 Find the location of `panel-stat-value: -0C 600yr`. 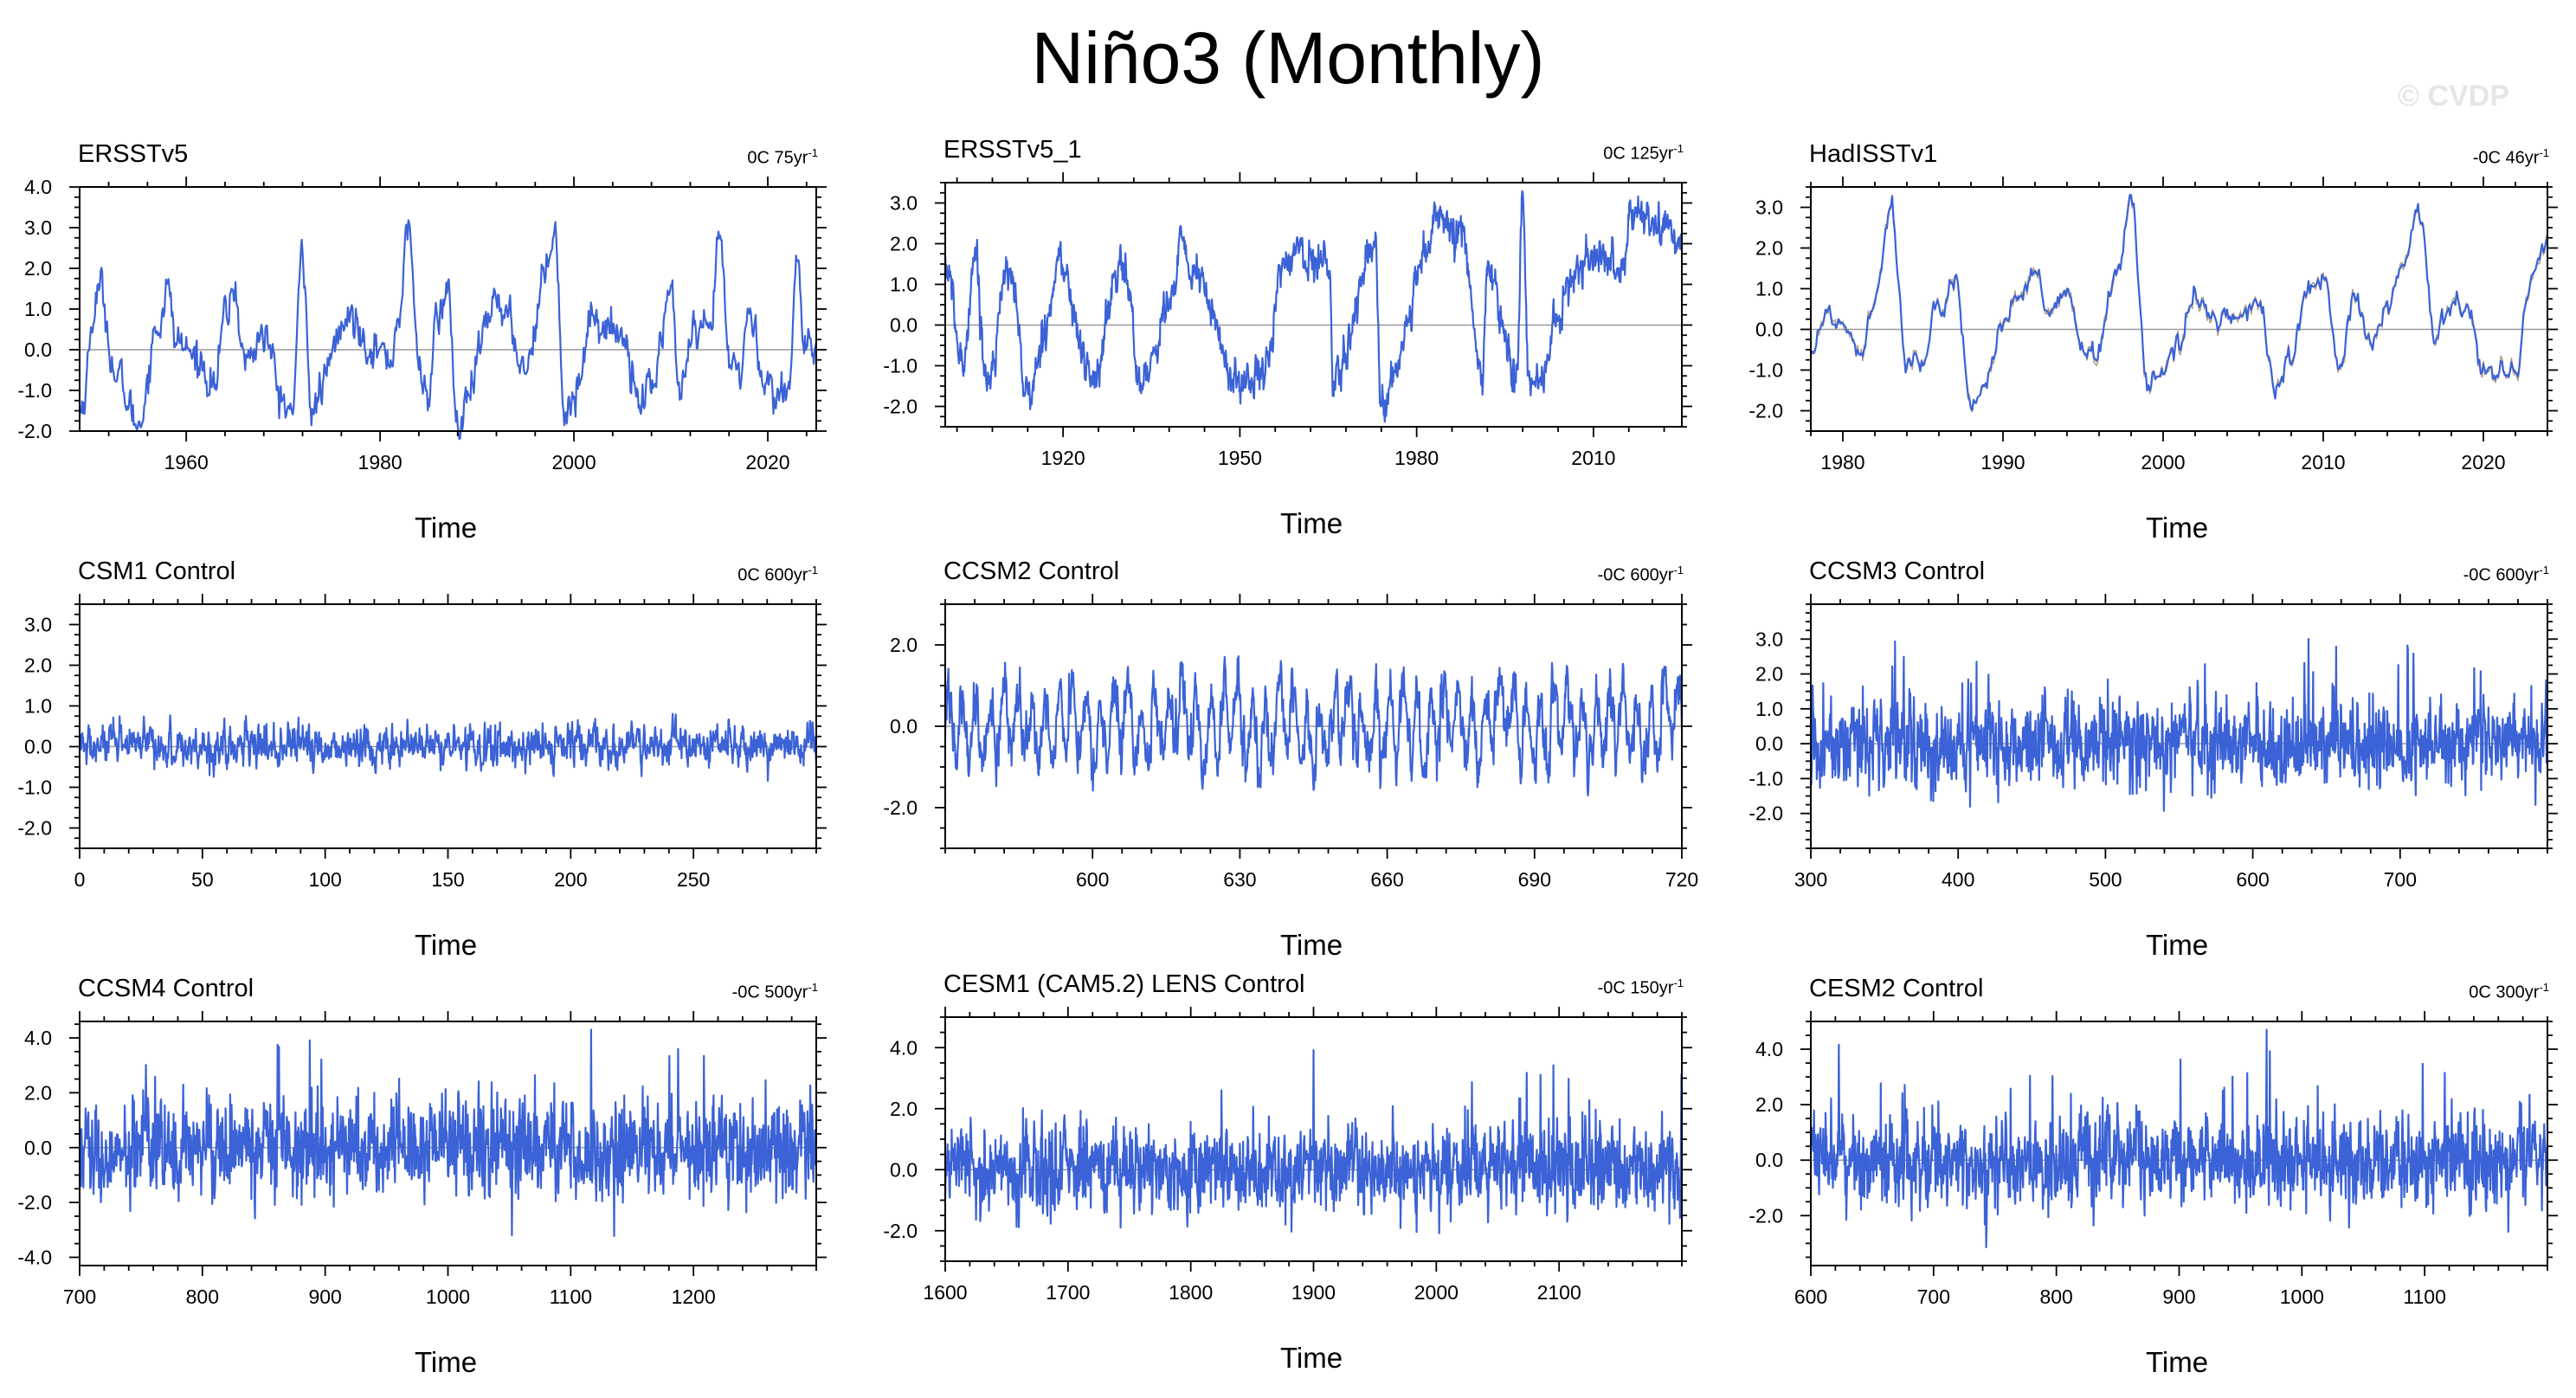

panel-stat-value: -0C 600yr is located at coordinates (2501, 575).